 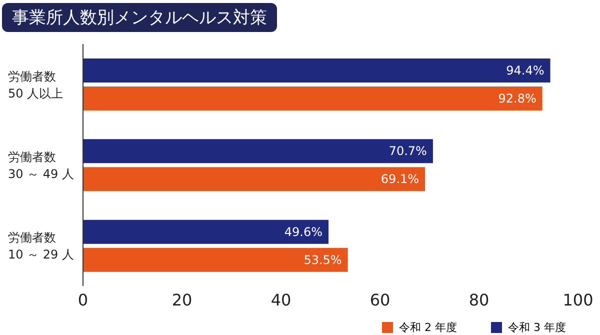 What do you see at coordinates (41, 246) in the screenshot?
I see `y-tick-label: 労働者数 10 ～ 29 人` at bounding box center [41, 246].